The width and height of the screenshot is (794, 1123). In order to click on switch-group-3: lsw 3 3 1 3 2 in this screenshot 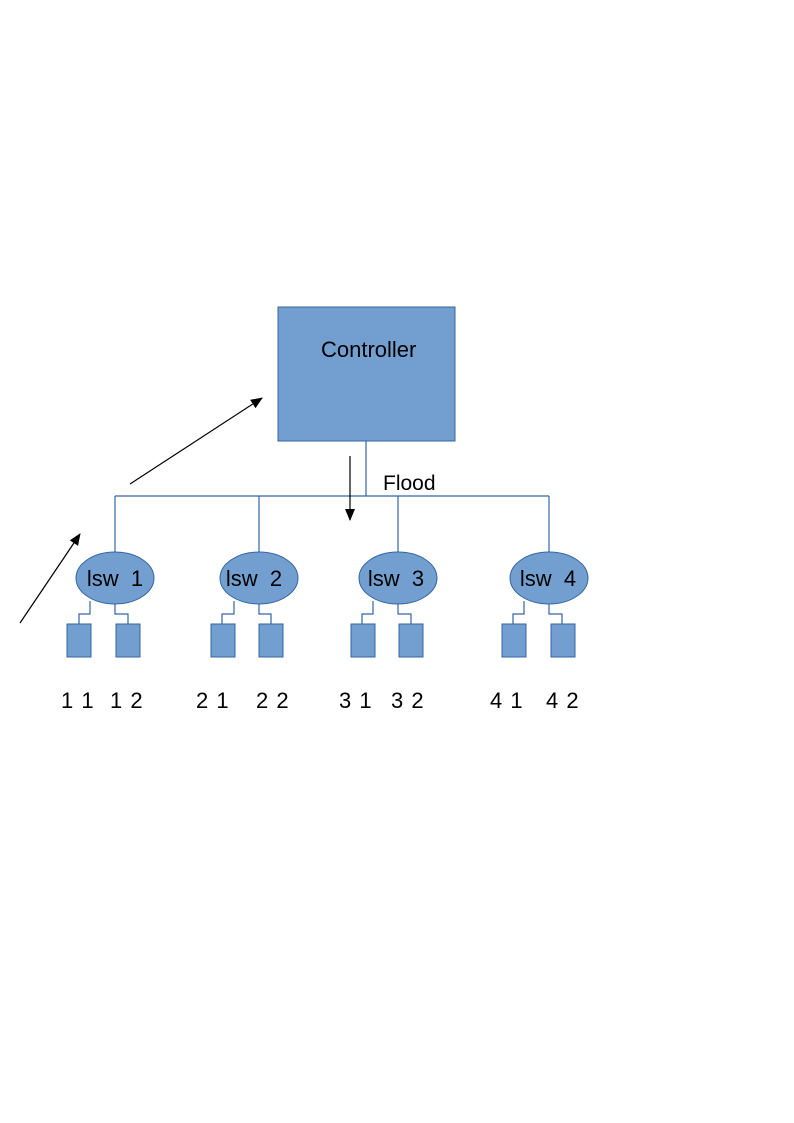, I will do `click(388, 604)`.